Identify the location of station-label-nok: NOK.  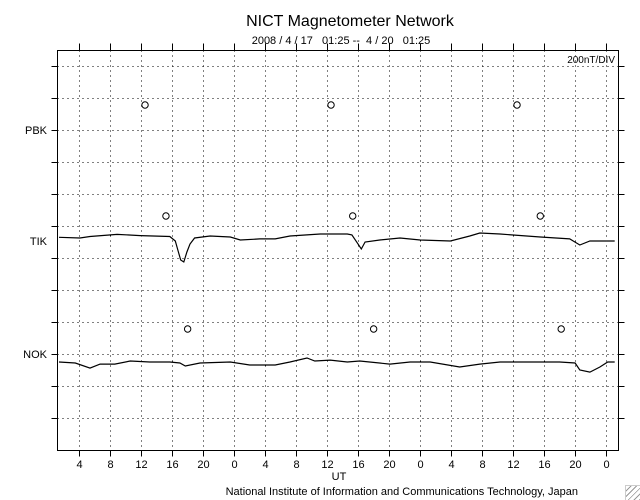
(35, 355).